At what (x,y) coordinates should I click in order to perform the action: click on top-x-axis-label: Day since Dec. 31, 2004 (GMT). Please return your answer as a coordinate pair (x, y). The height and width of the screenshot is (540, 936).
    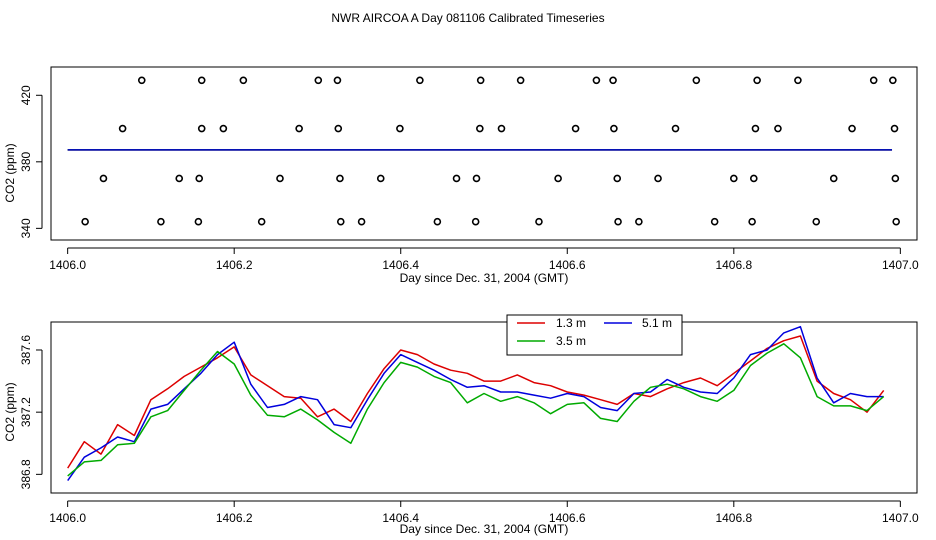
    Looking at the image, I should click on (484, 278).